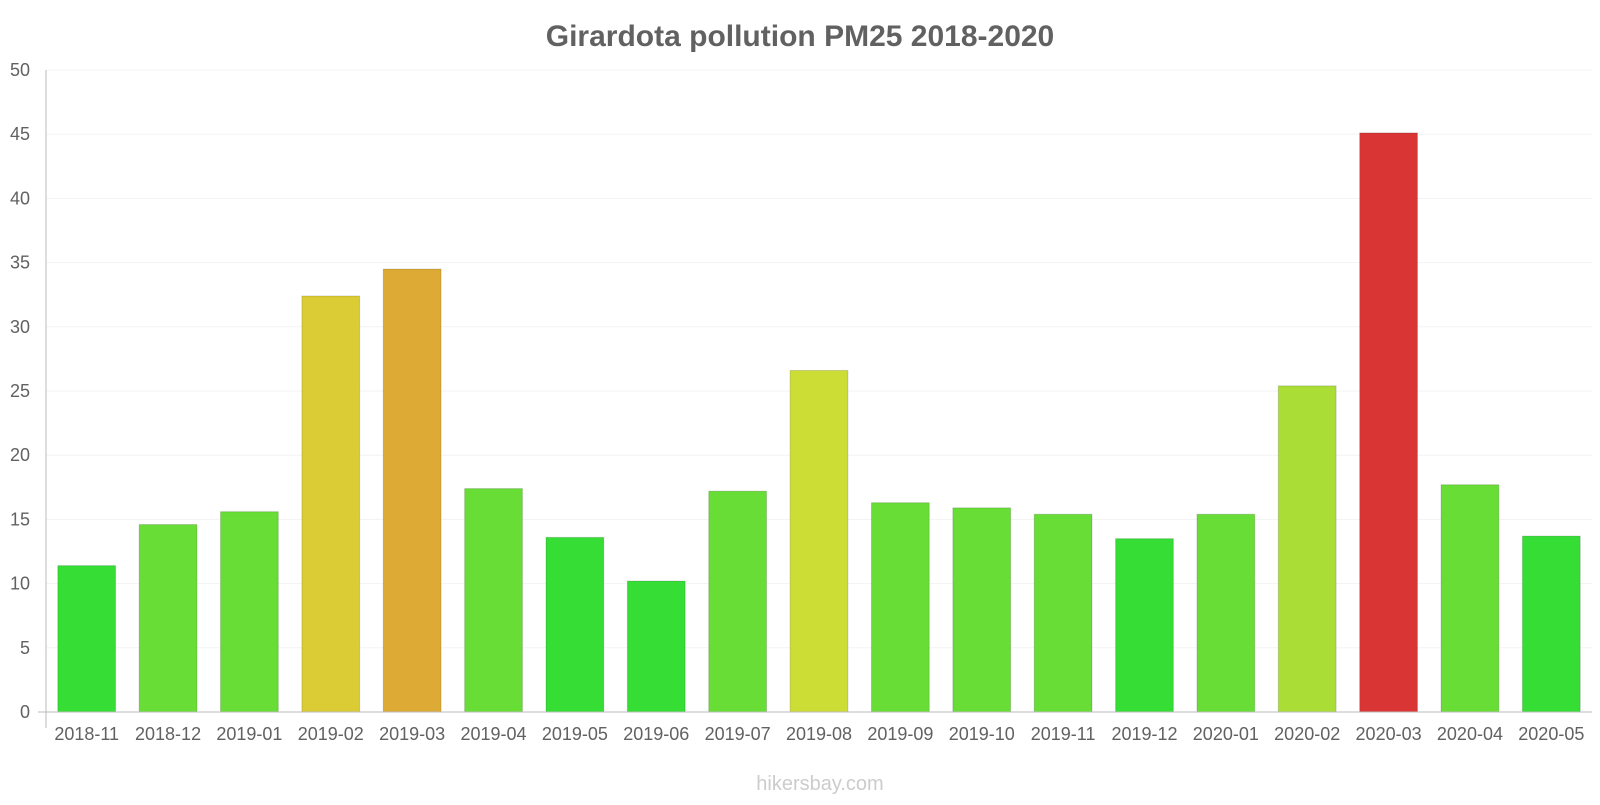 This screenshot has width=1600, height=805. Describe the element at coordinates (1307, 734) in the screenshot. I see `x-tick-label: 2020-02` at that location.